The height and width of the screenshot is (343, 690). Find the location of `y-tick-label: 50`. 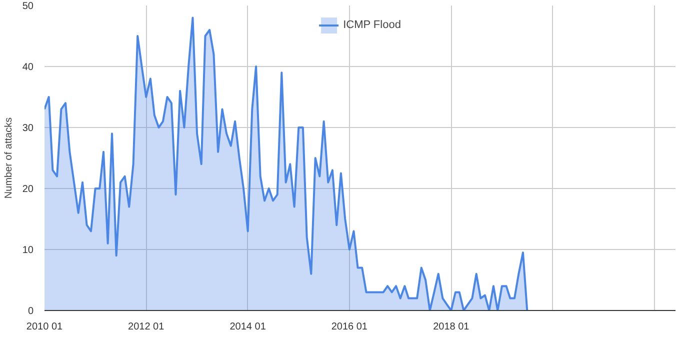

y-tick-label: 50 is located at coordinates (28, 6).